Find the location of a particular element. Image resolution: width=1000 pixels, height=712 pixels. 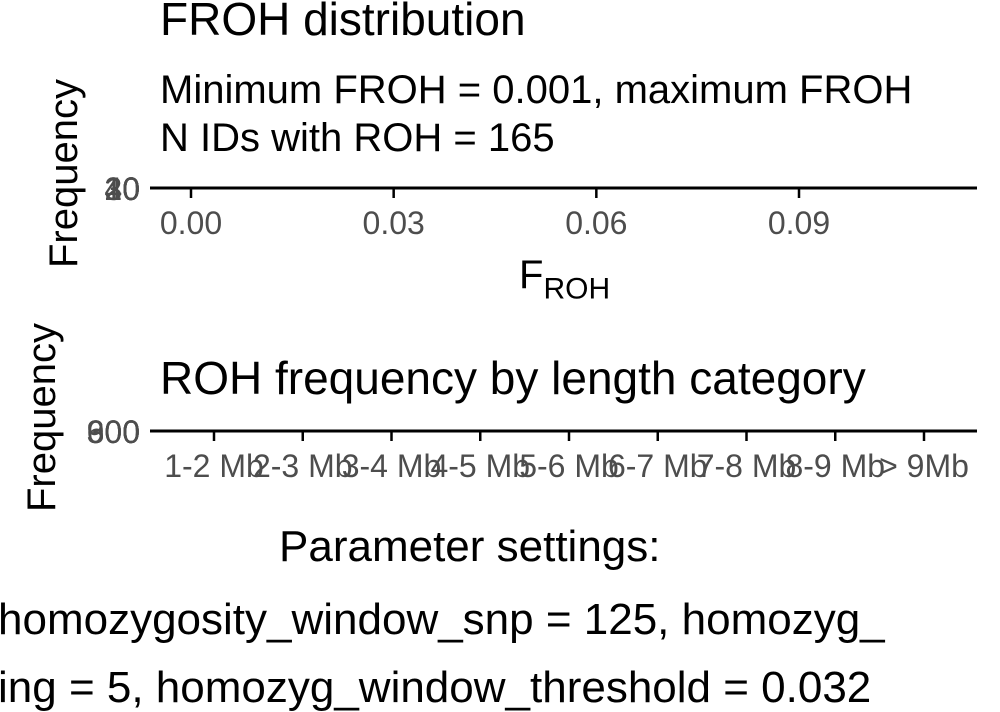

chart1-x-axis-label: FROH is located at coordinates (564, 280).